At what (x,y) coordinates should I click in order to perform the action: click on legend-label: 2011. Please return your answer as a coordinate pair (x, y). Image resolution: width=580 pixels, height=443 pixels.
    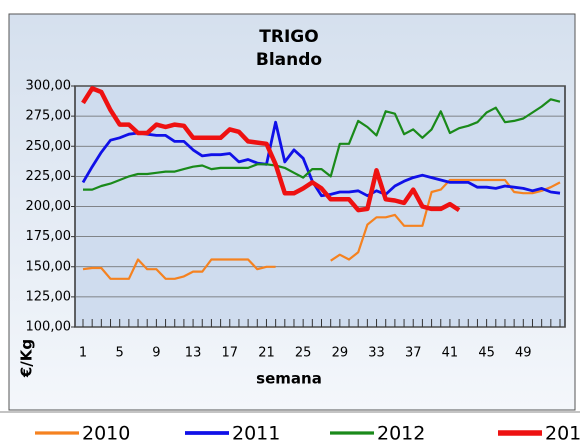
    Looking at the image, I should click on (256, 433).